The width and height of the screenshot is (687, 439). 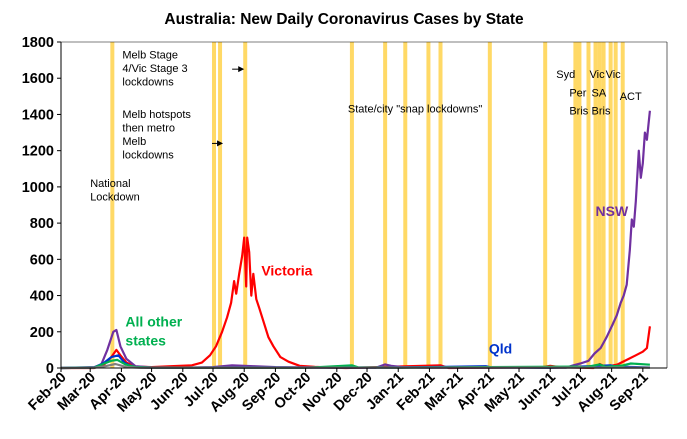 I want to click on annotation-4: Syd, so click(x=565, y=75).